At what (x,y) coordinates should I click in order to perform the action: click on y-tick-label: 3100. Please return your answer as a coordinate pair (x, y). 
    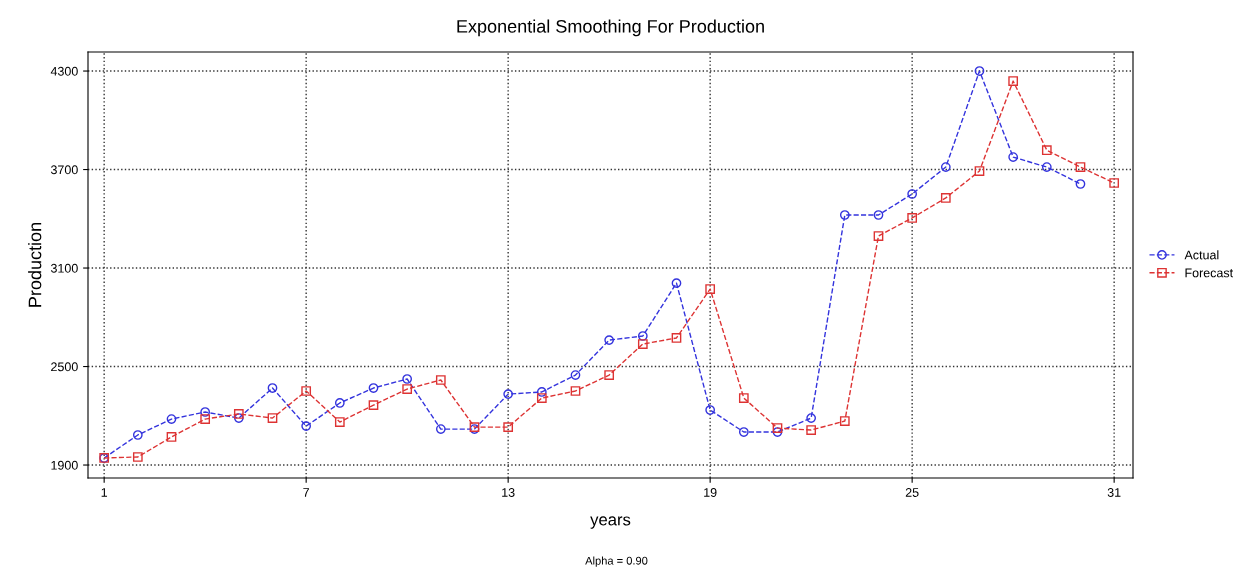
    Looking at the image, I should click on (64, 268).